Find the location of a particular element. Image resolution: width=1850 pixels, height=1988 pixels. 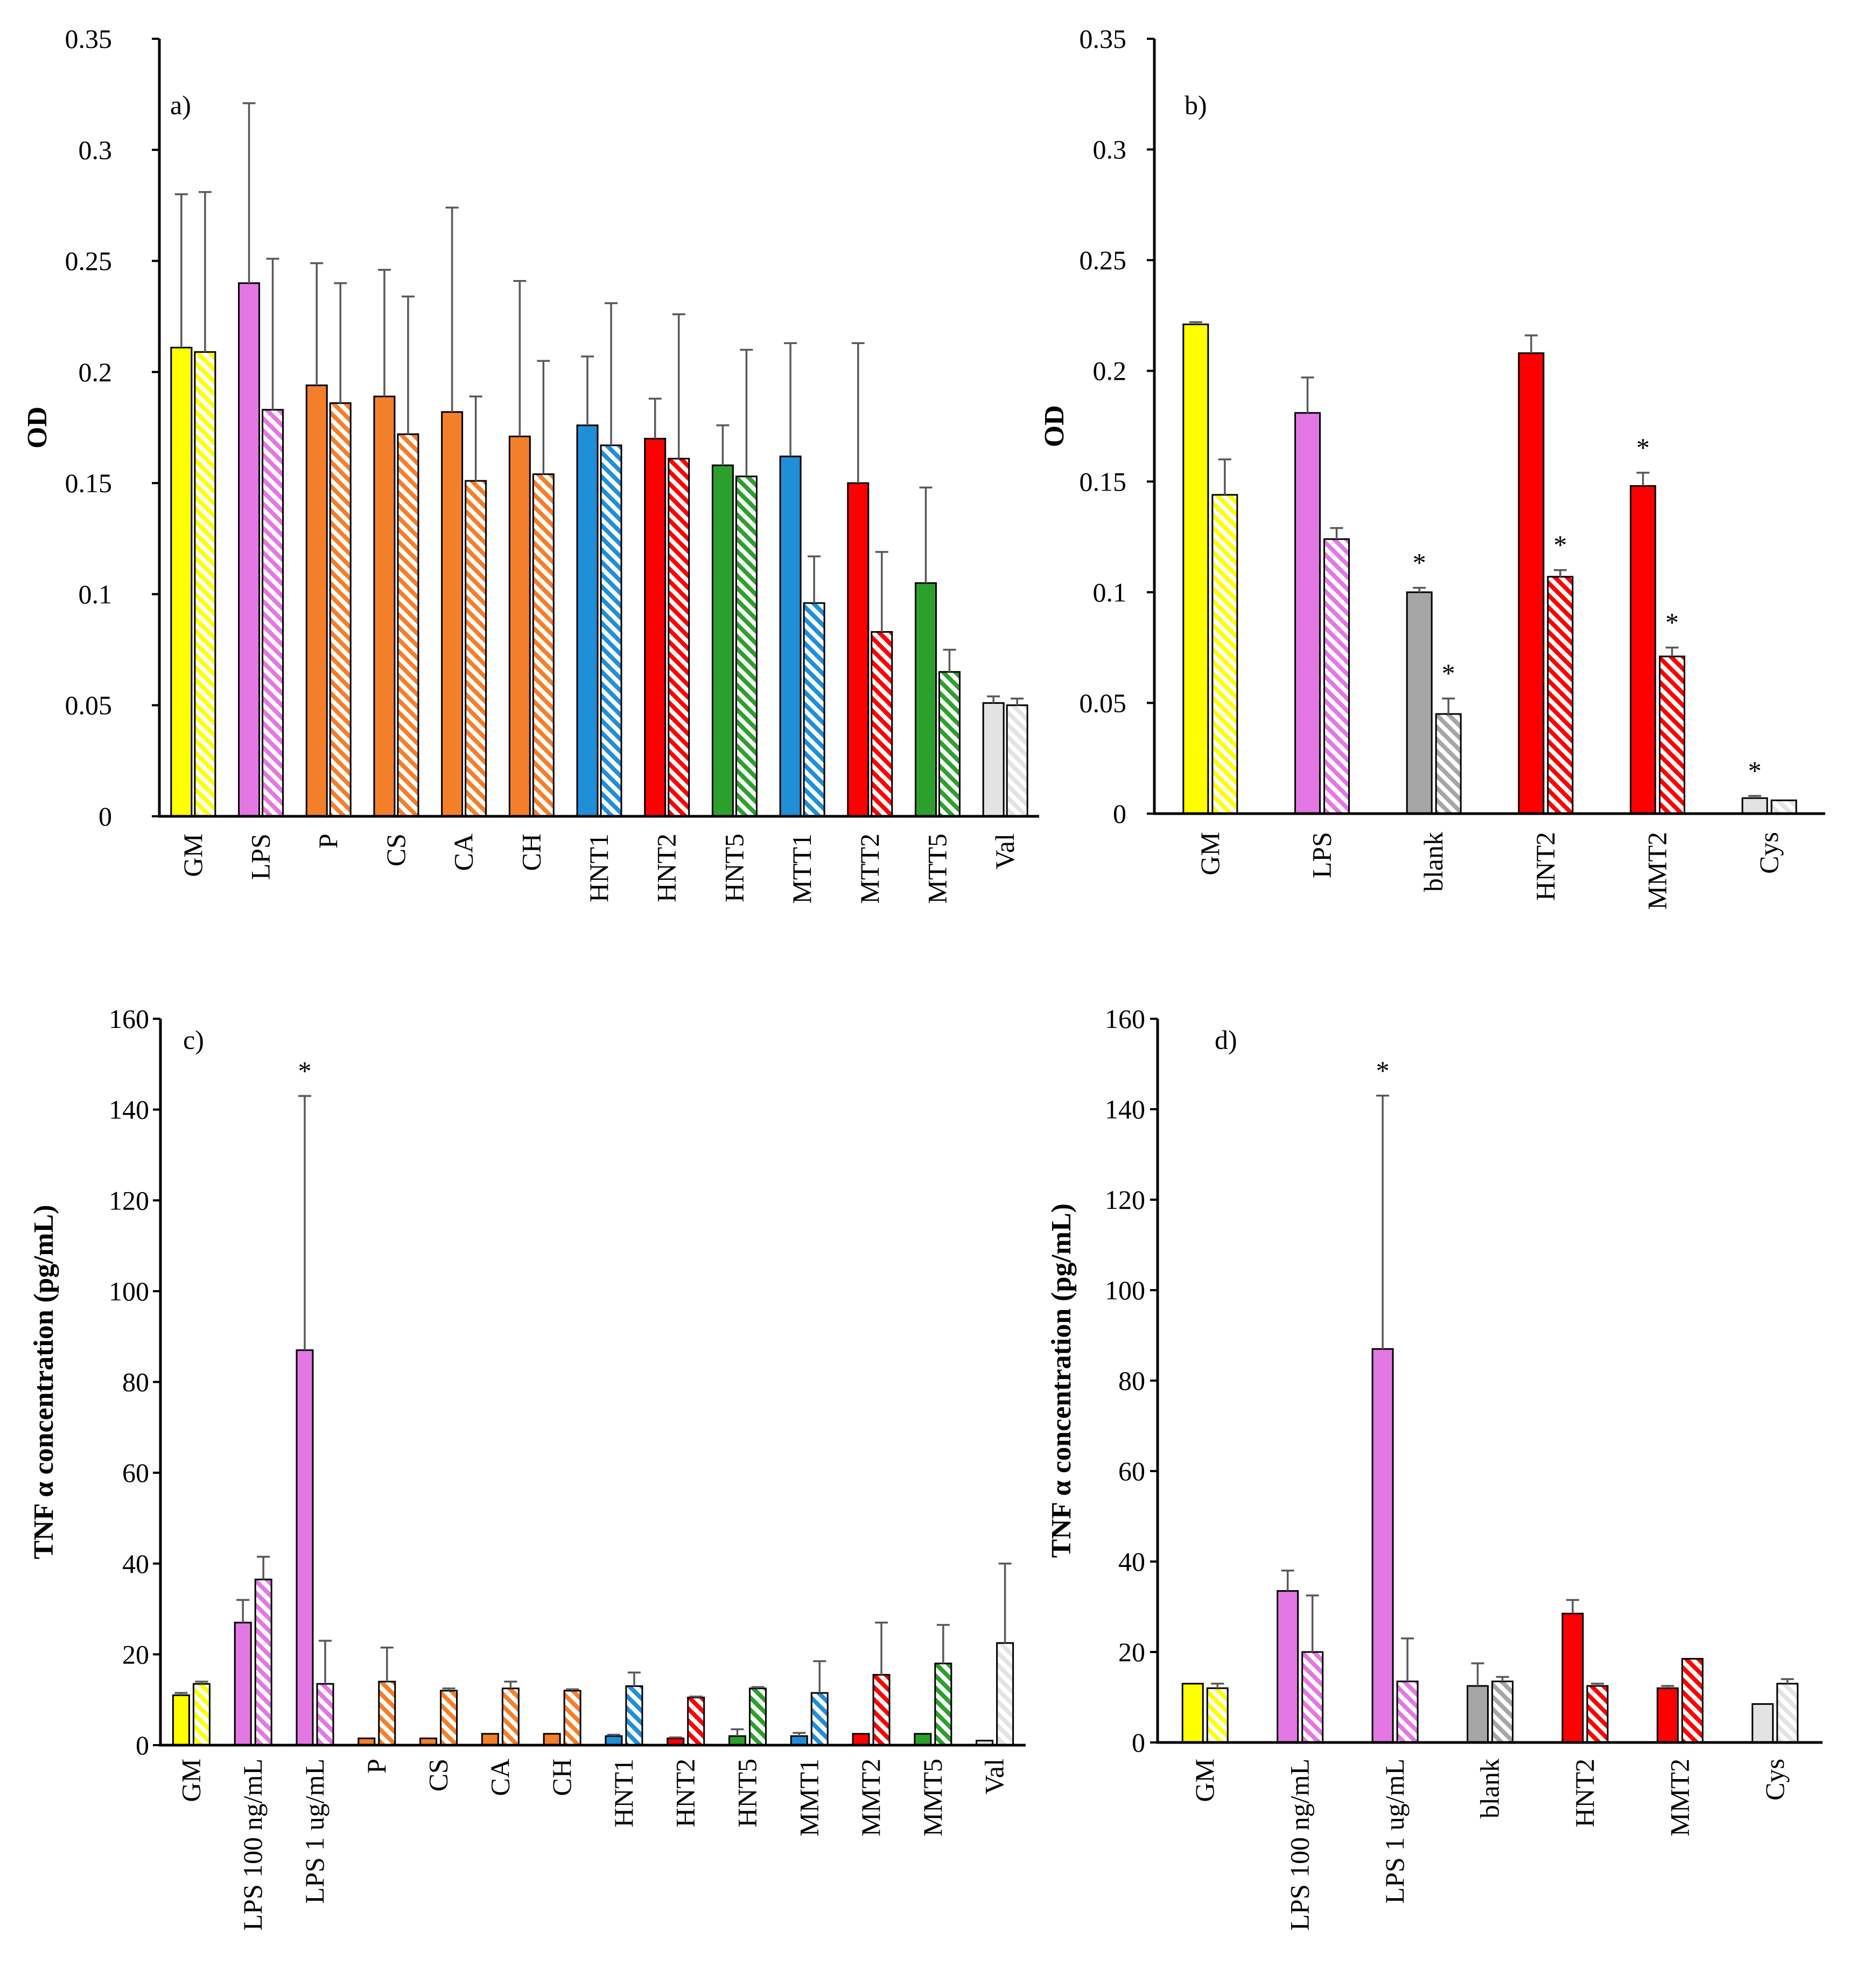

bar-hnt5-hatched is located at coordinates (746, 646).